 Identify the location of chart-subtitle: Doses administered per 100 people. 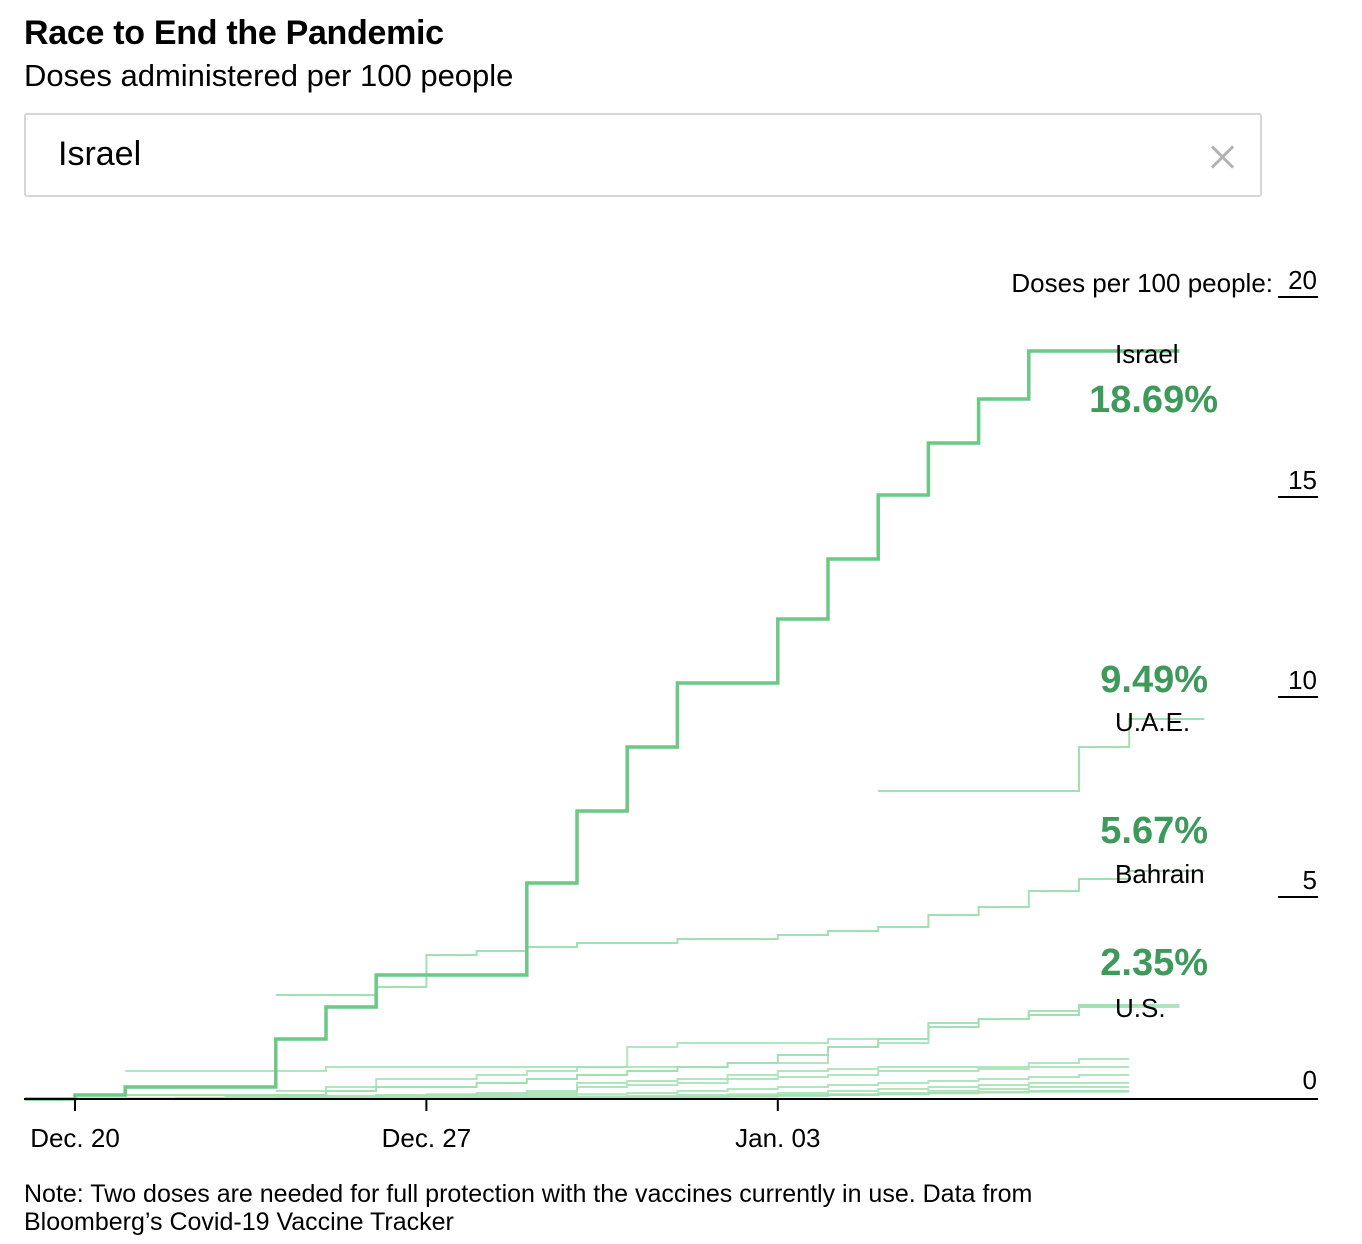
(269, 75).